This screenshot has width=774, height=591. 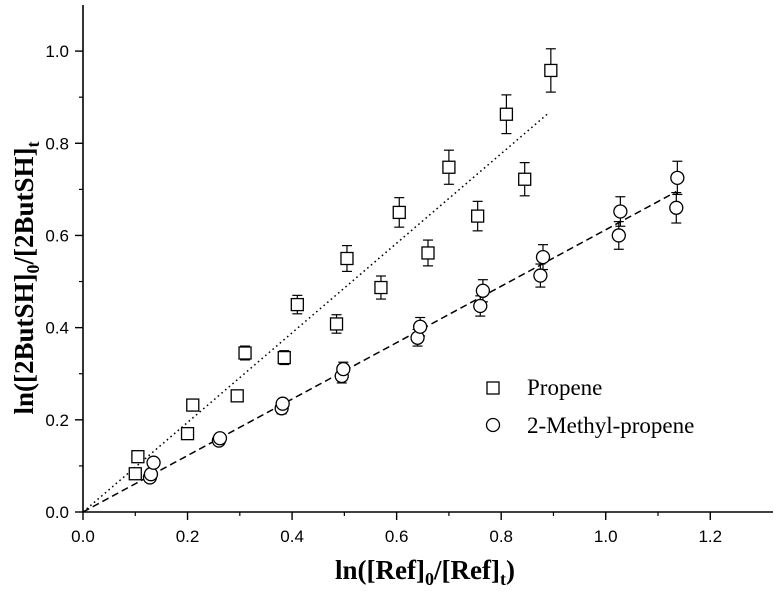 I want to click on x-tick-label: 0.6, so click(x=397, y=536).